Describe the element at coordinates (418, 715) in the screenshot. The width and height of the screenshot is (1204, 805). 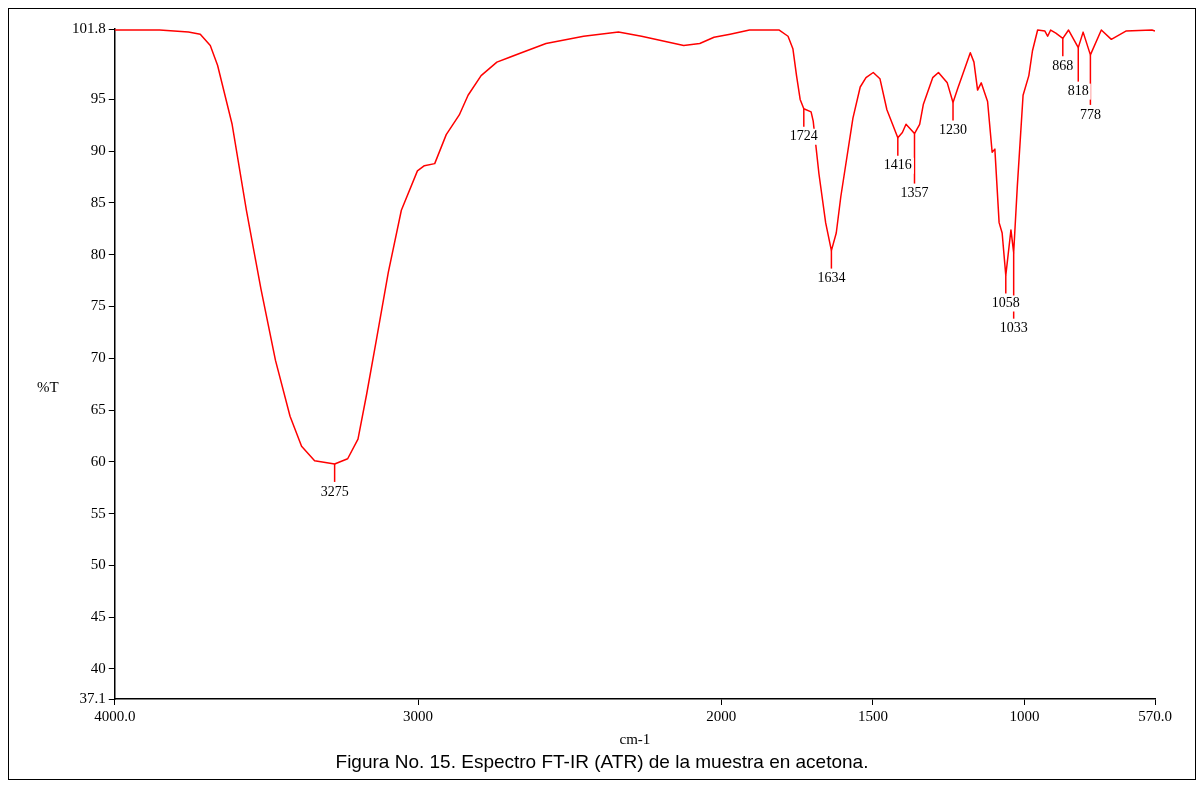
I see `x-tick-label: 3000` at that location.